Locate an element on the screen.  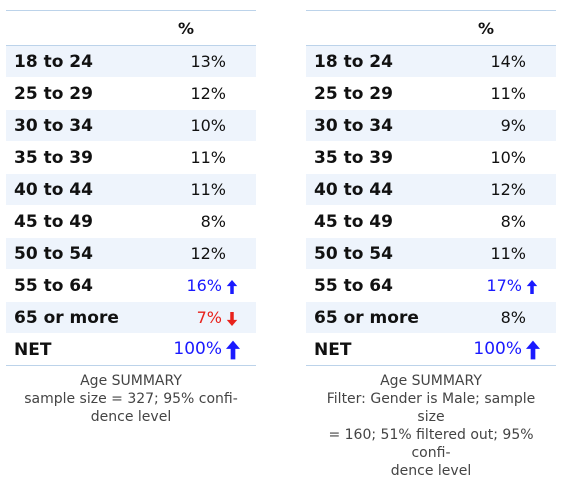
table-row: 55 to 64 16% is located at coordinates (131, 285).